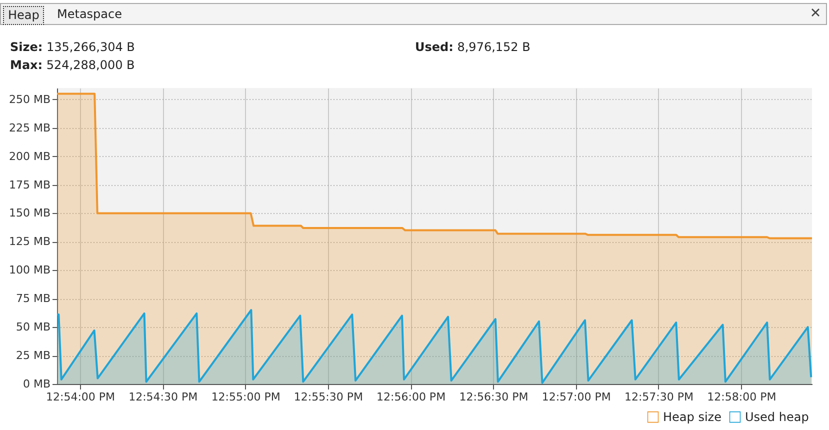  What do you see at coordinates (72, 47) in the screenshot?
I see `text: Size: 135,266,304 B` at bounding box center [72, 47].